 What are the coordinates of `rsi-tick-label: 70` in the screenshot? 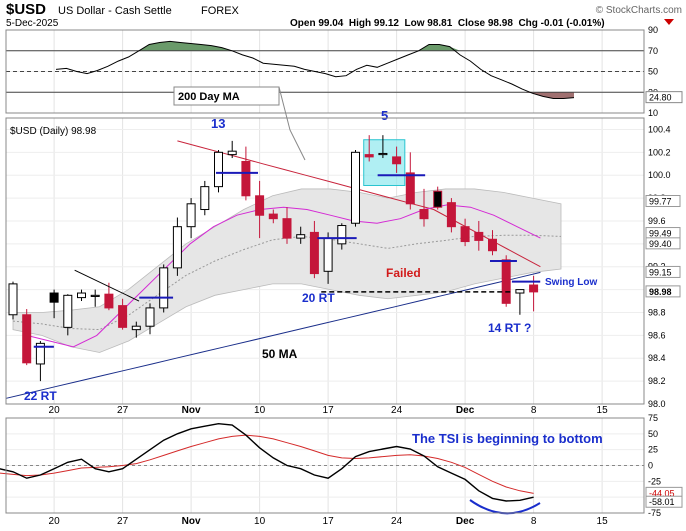 It's located at (653, 51).